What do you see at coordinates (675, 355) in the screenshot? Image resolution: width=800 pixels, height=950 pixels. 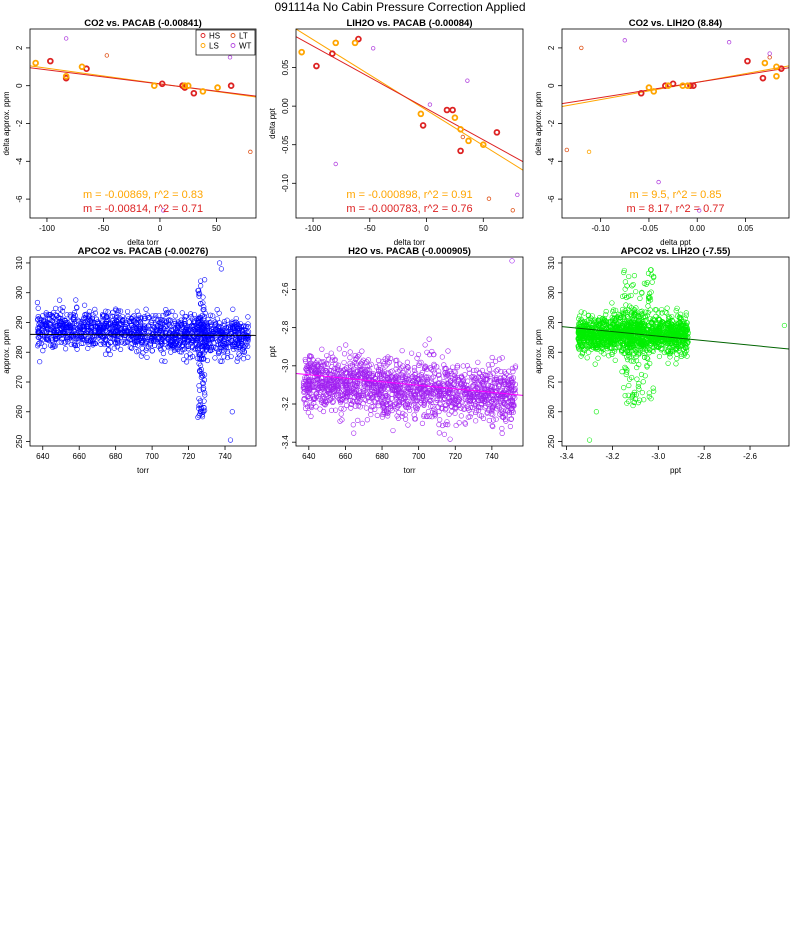 I see `plot-marks` at bounding box center [675, 355].